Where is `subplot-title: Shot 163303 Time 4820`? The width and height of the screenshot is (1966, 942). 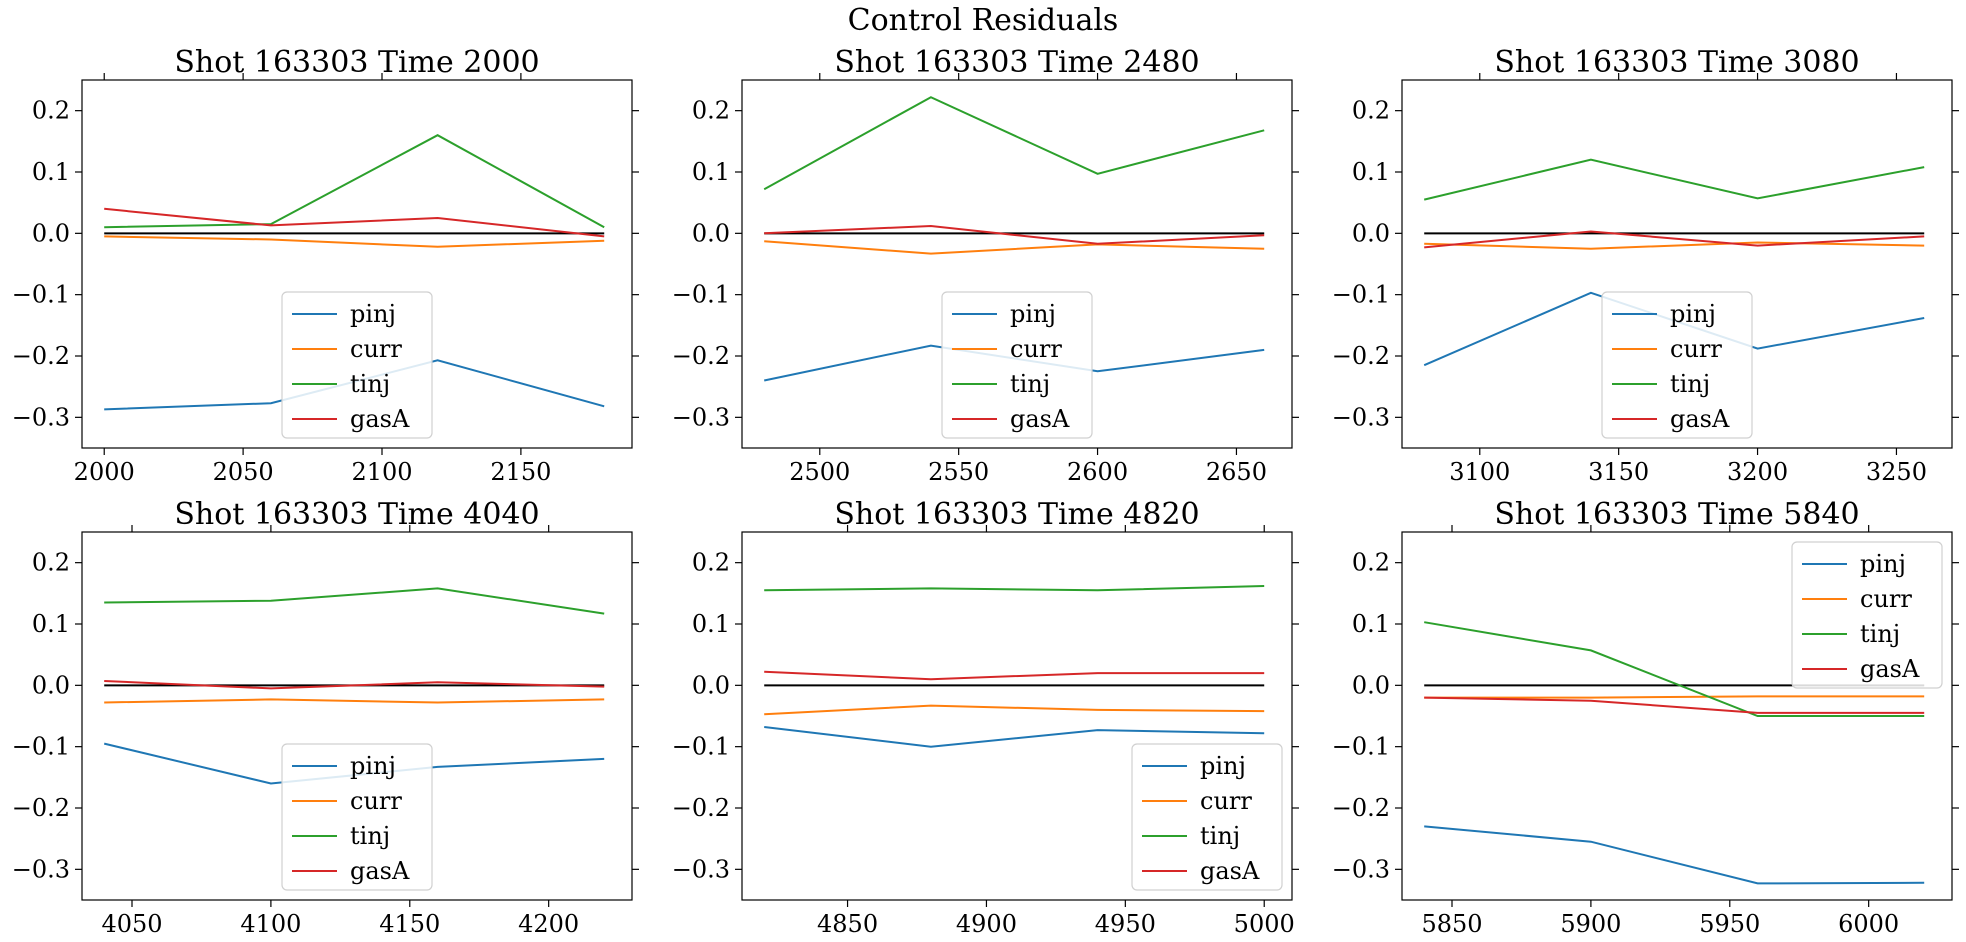
subplot-title: Shot 163303 Time 4820 is located at coordinates (1016, 514).